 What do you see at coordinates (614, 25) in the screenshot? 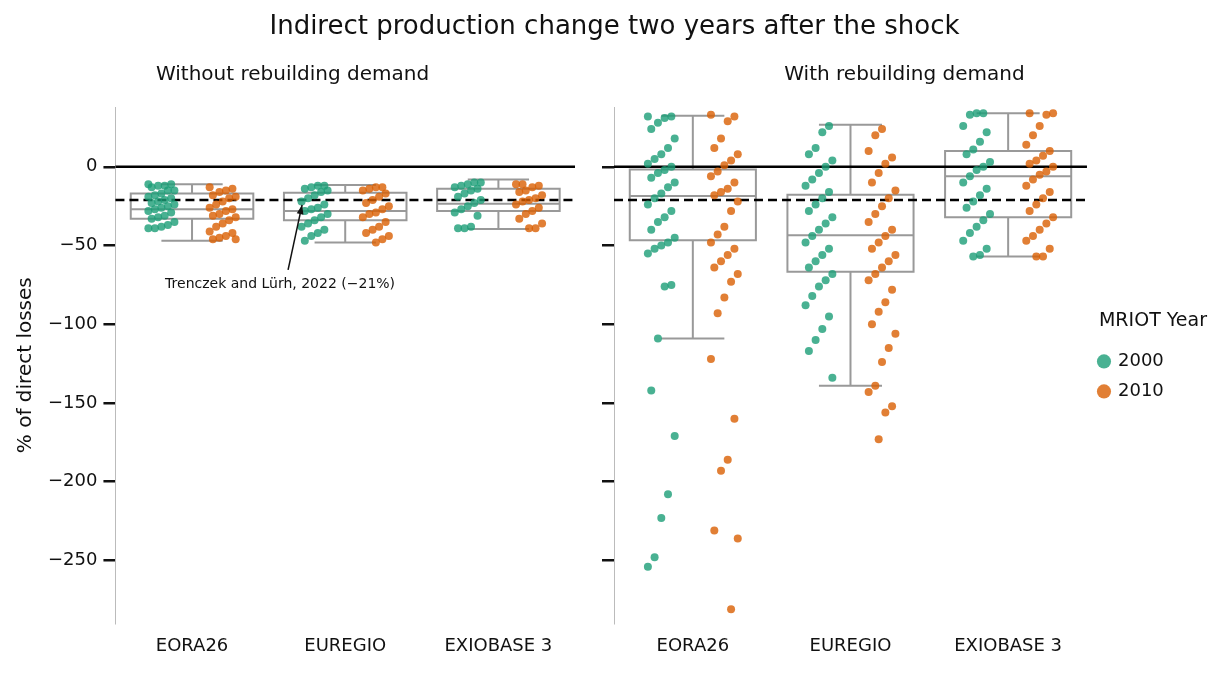
I see `chart-title: Indirect production change two years after the shock` at bounding box center [614, 25].